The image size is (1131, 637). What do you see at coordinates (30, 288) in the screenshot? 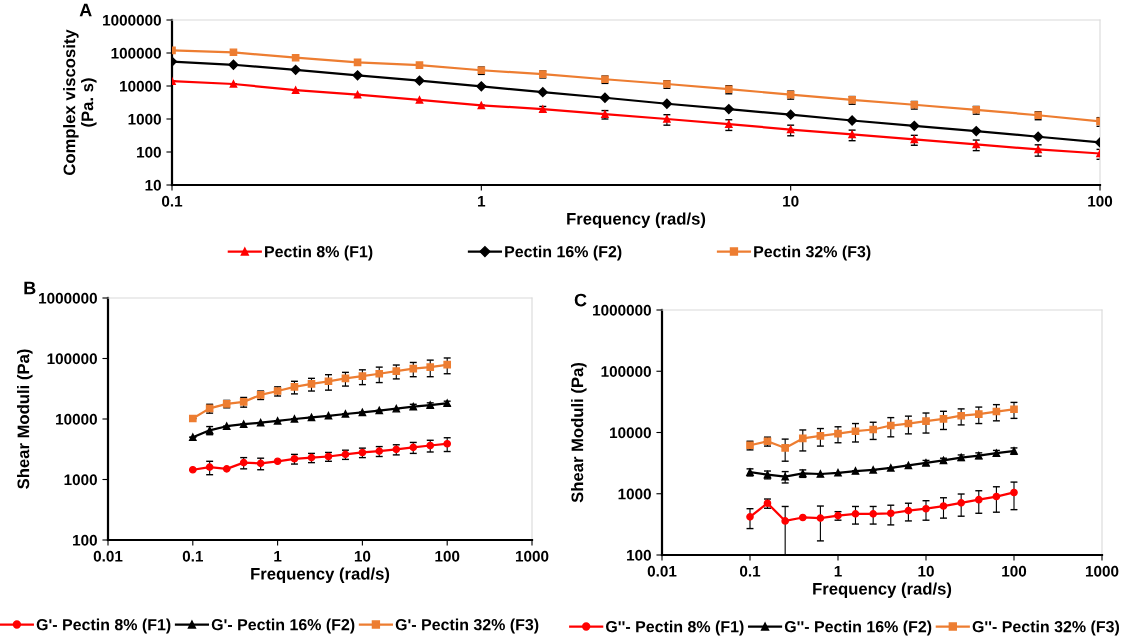
I see `chart-title: B` at bounding box center [30, 288].